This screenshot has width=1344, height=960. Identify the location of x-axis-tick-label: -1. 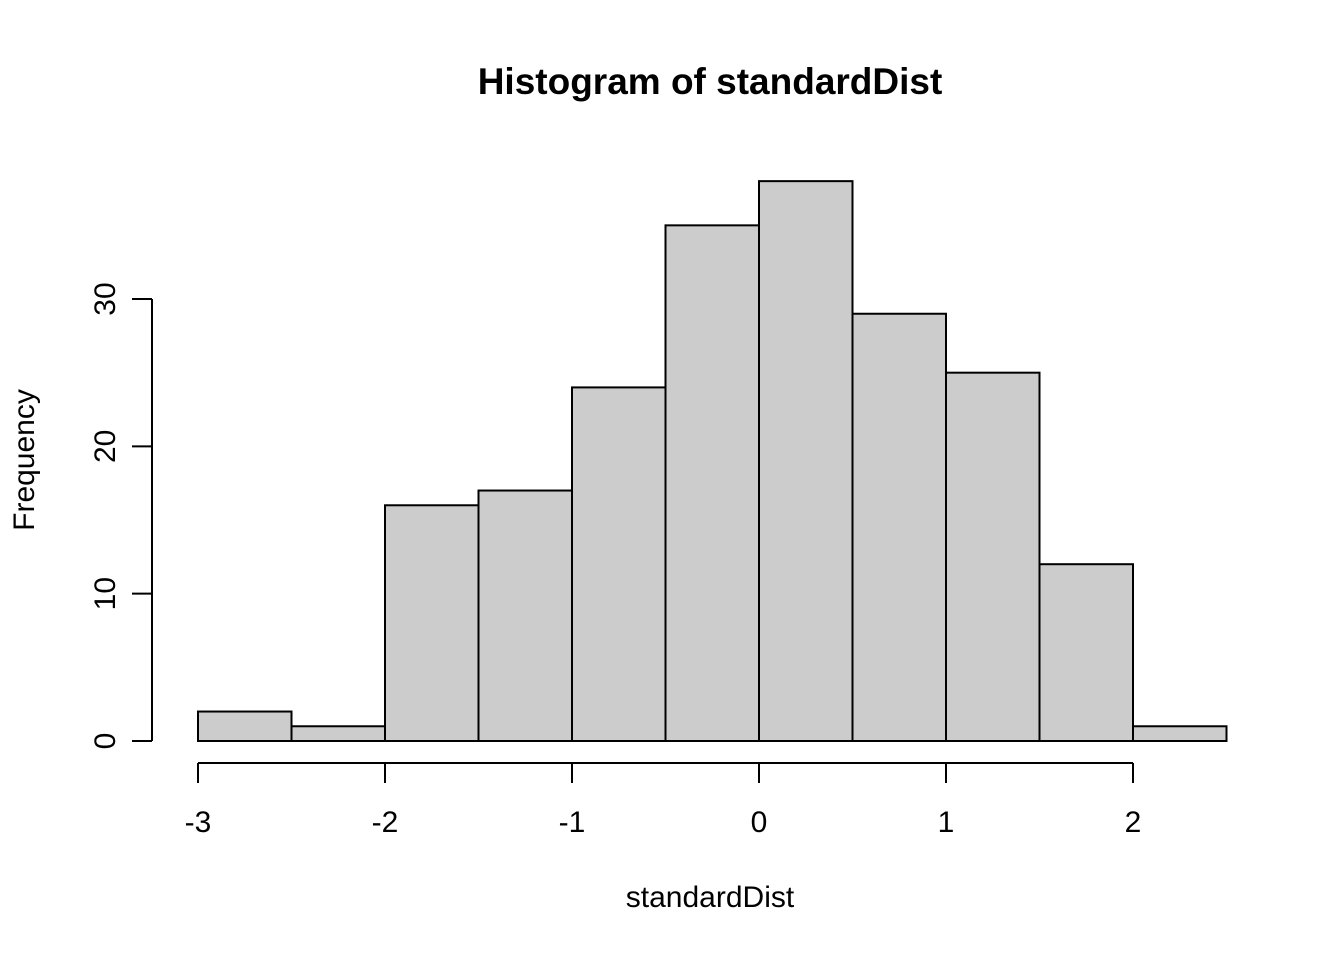
(572, 822).